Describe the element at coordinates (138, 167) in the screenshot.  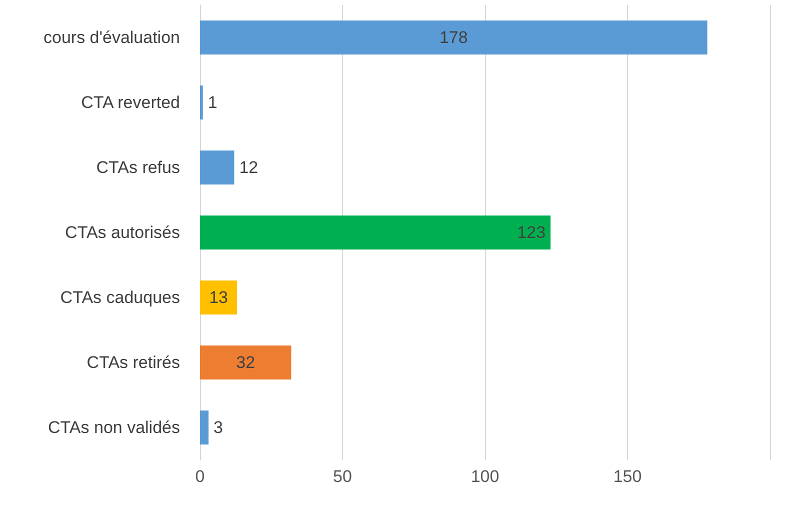
I see `y-tick-label: CTAs refus` at that location.